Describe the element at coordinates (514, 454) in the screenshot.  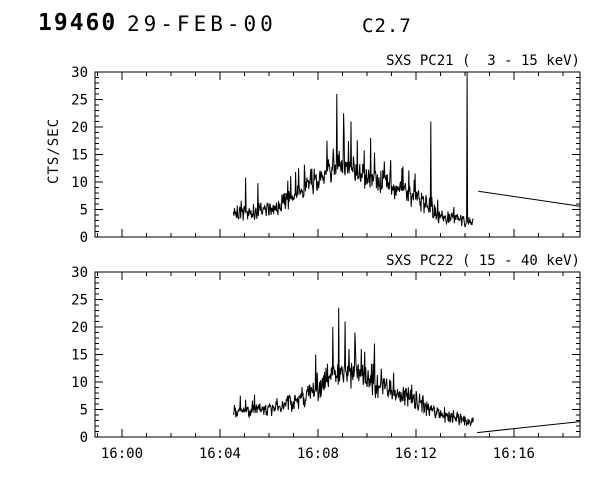
I see `x-tick-label: 16:16` at that location.